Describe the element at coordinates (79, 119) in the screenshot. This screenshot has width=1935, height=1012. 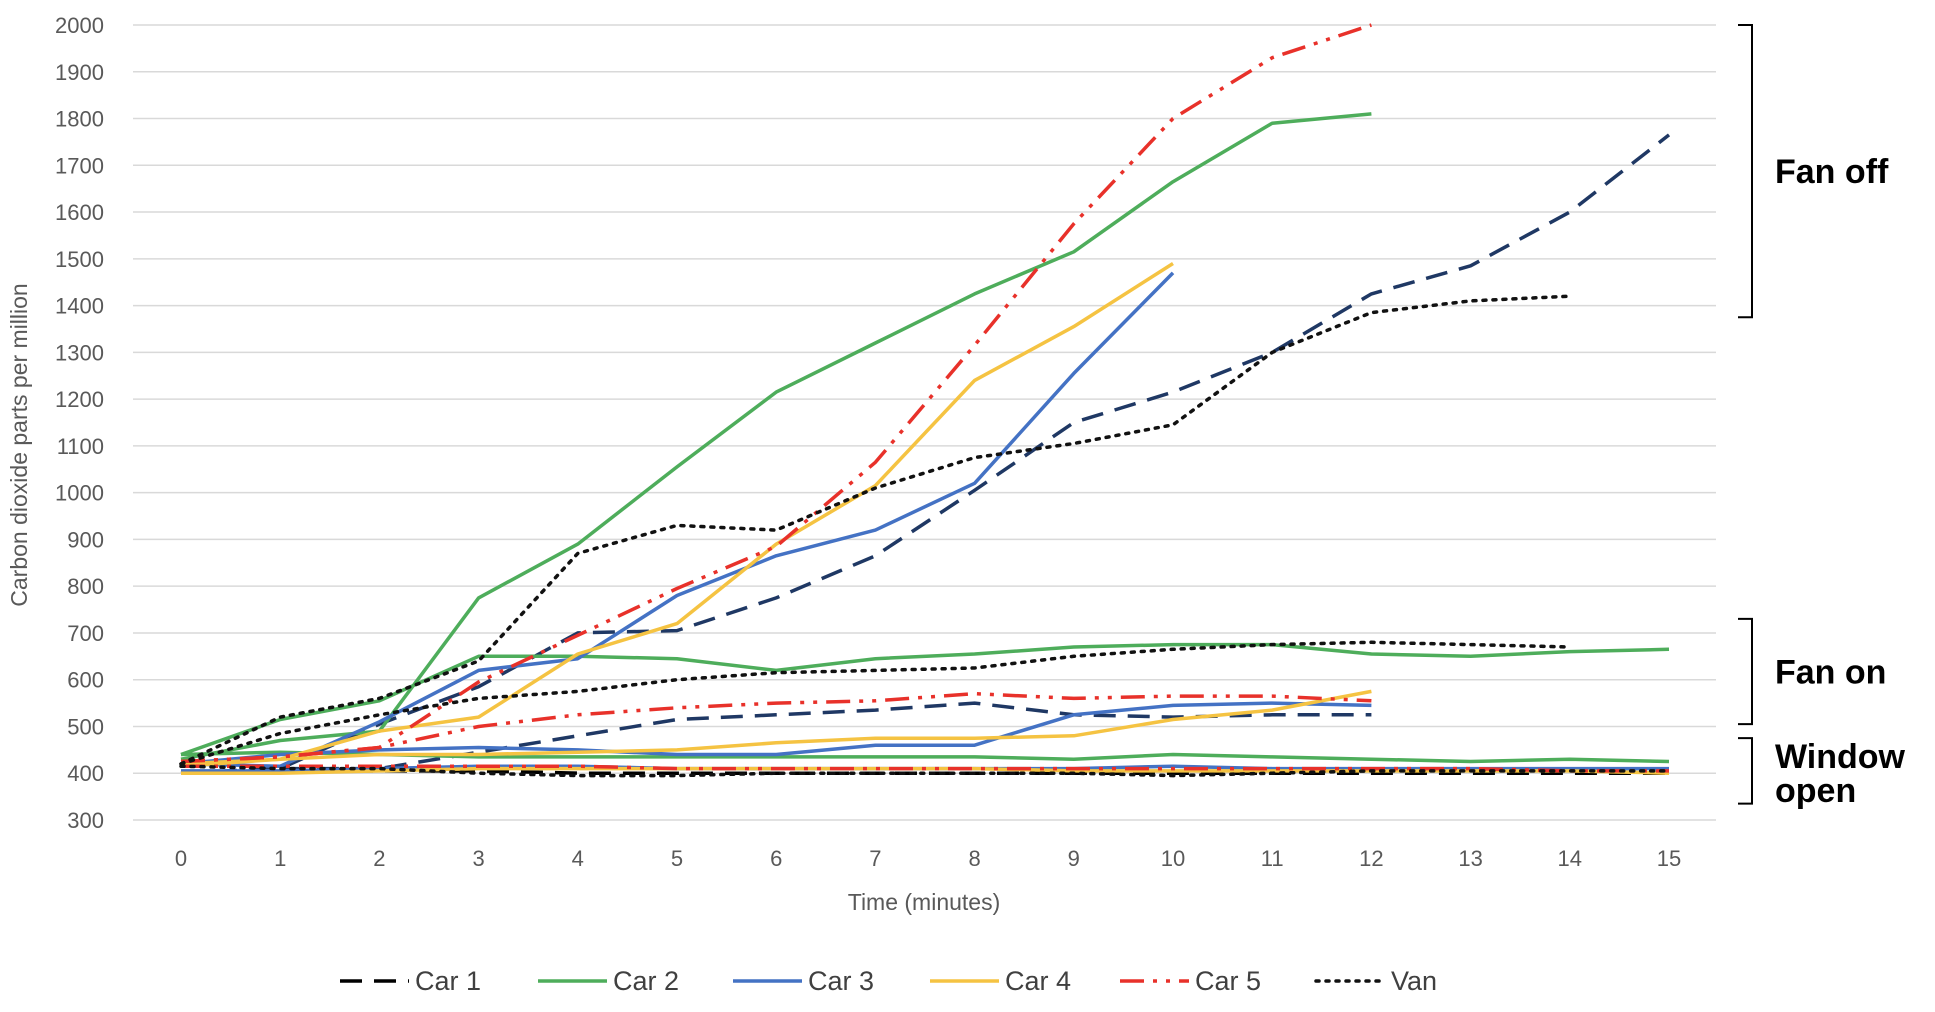
I see `y-tick-label: 1800` at that location.